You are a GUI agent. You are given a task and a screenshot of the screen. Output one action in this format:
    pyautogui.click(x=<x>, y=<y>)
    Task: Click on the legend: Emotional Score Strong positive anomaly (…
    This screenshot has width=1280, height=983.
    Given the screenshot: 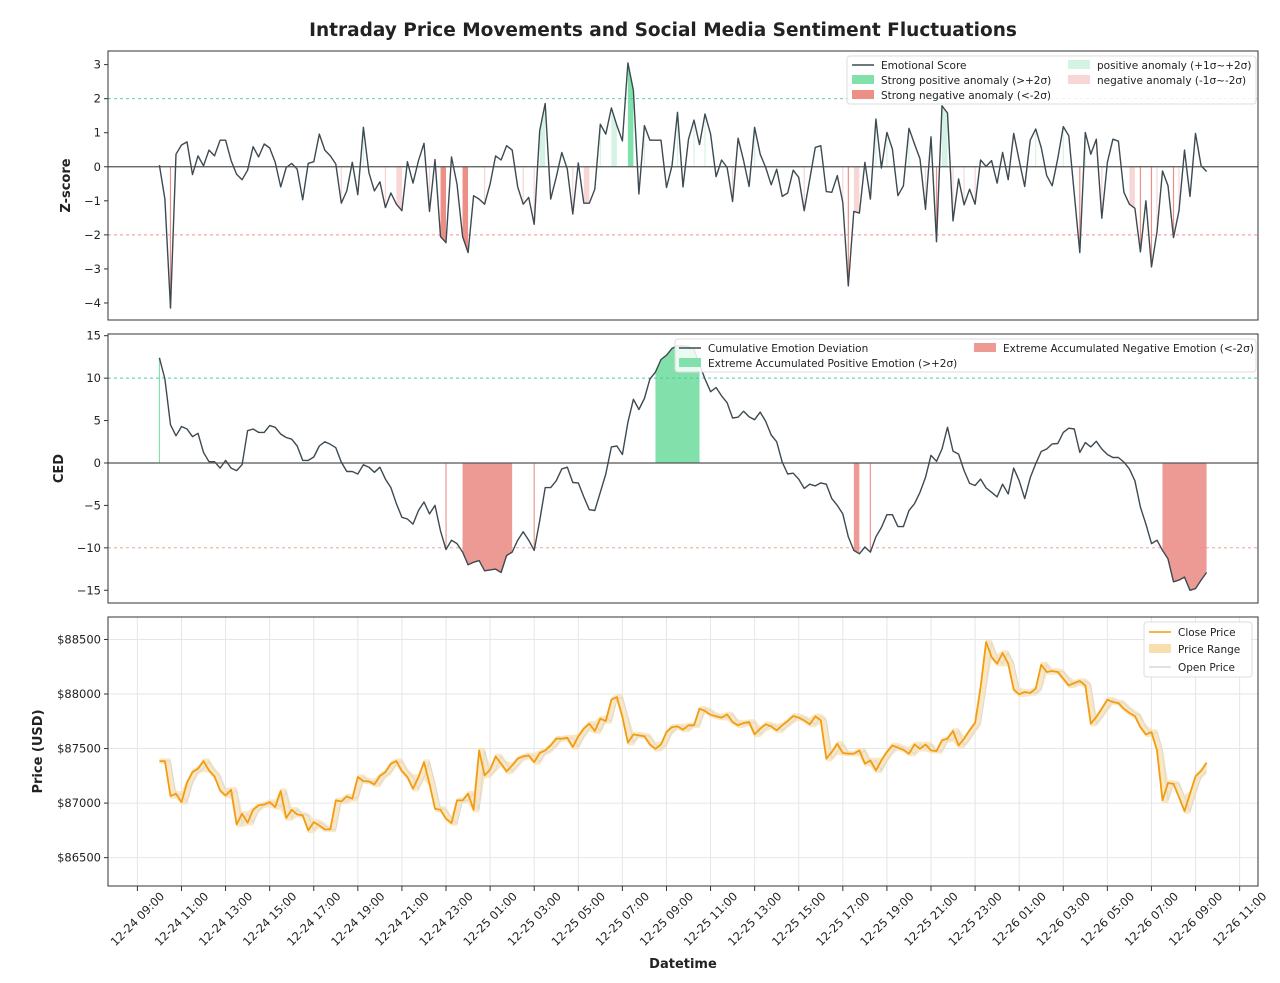 What is the action you would take?
    pyautogui.click(x=1051, y=80)
    